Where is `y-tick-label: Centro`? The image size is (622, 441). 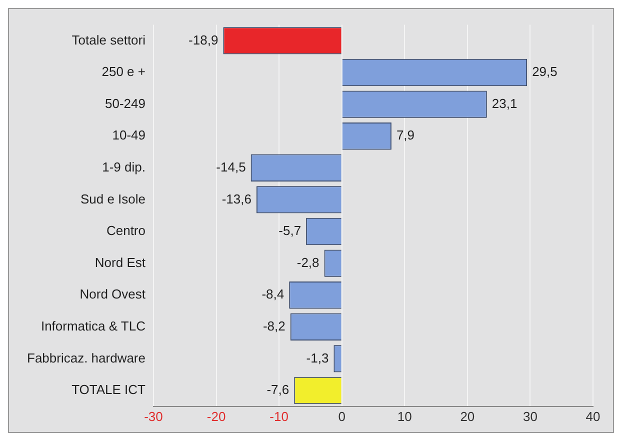
y-tick-label: Centro is located at coordinates (126, 230).